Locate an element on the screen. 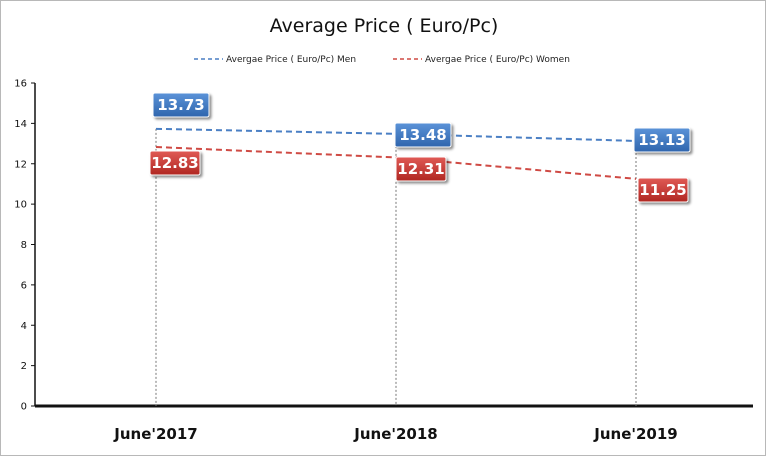 The height and width of the screenshot is (458, 768). data-label: 13.73 is located at coordinates (181, 105).